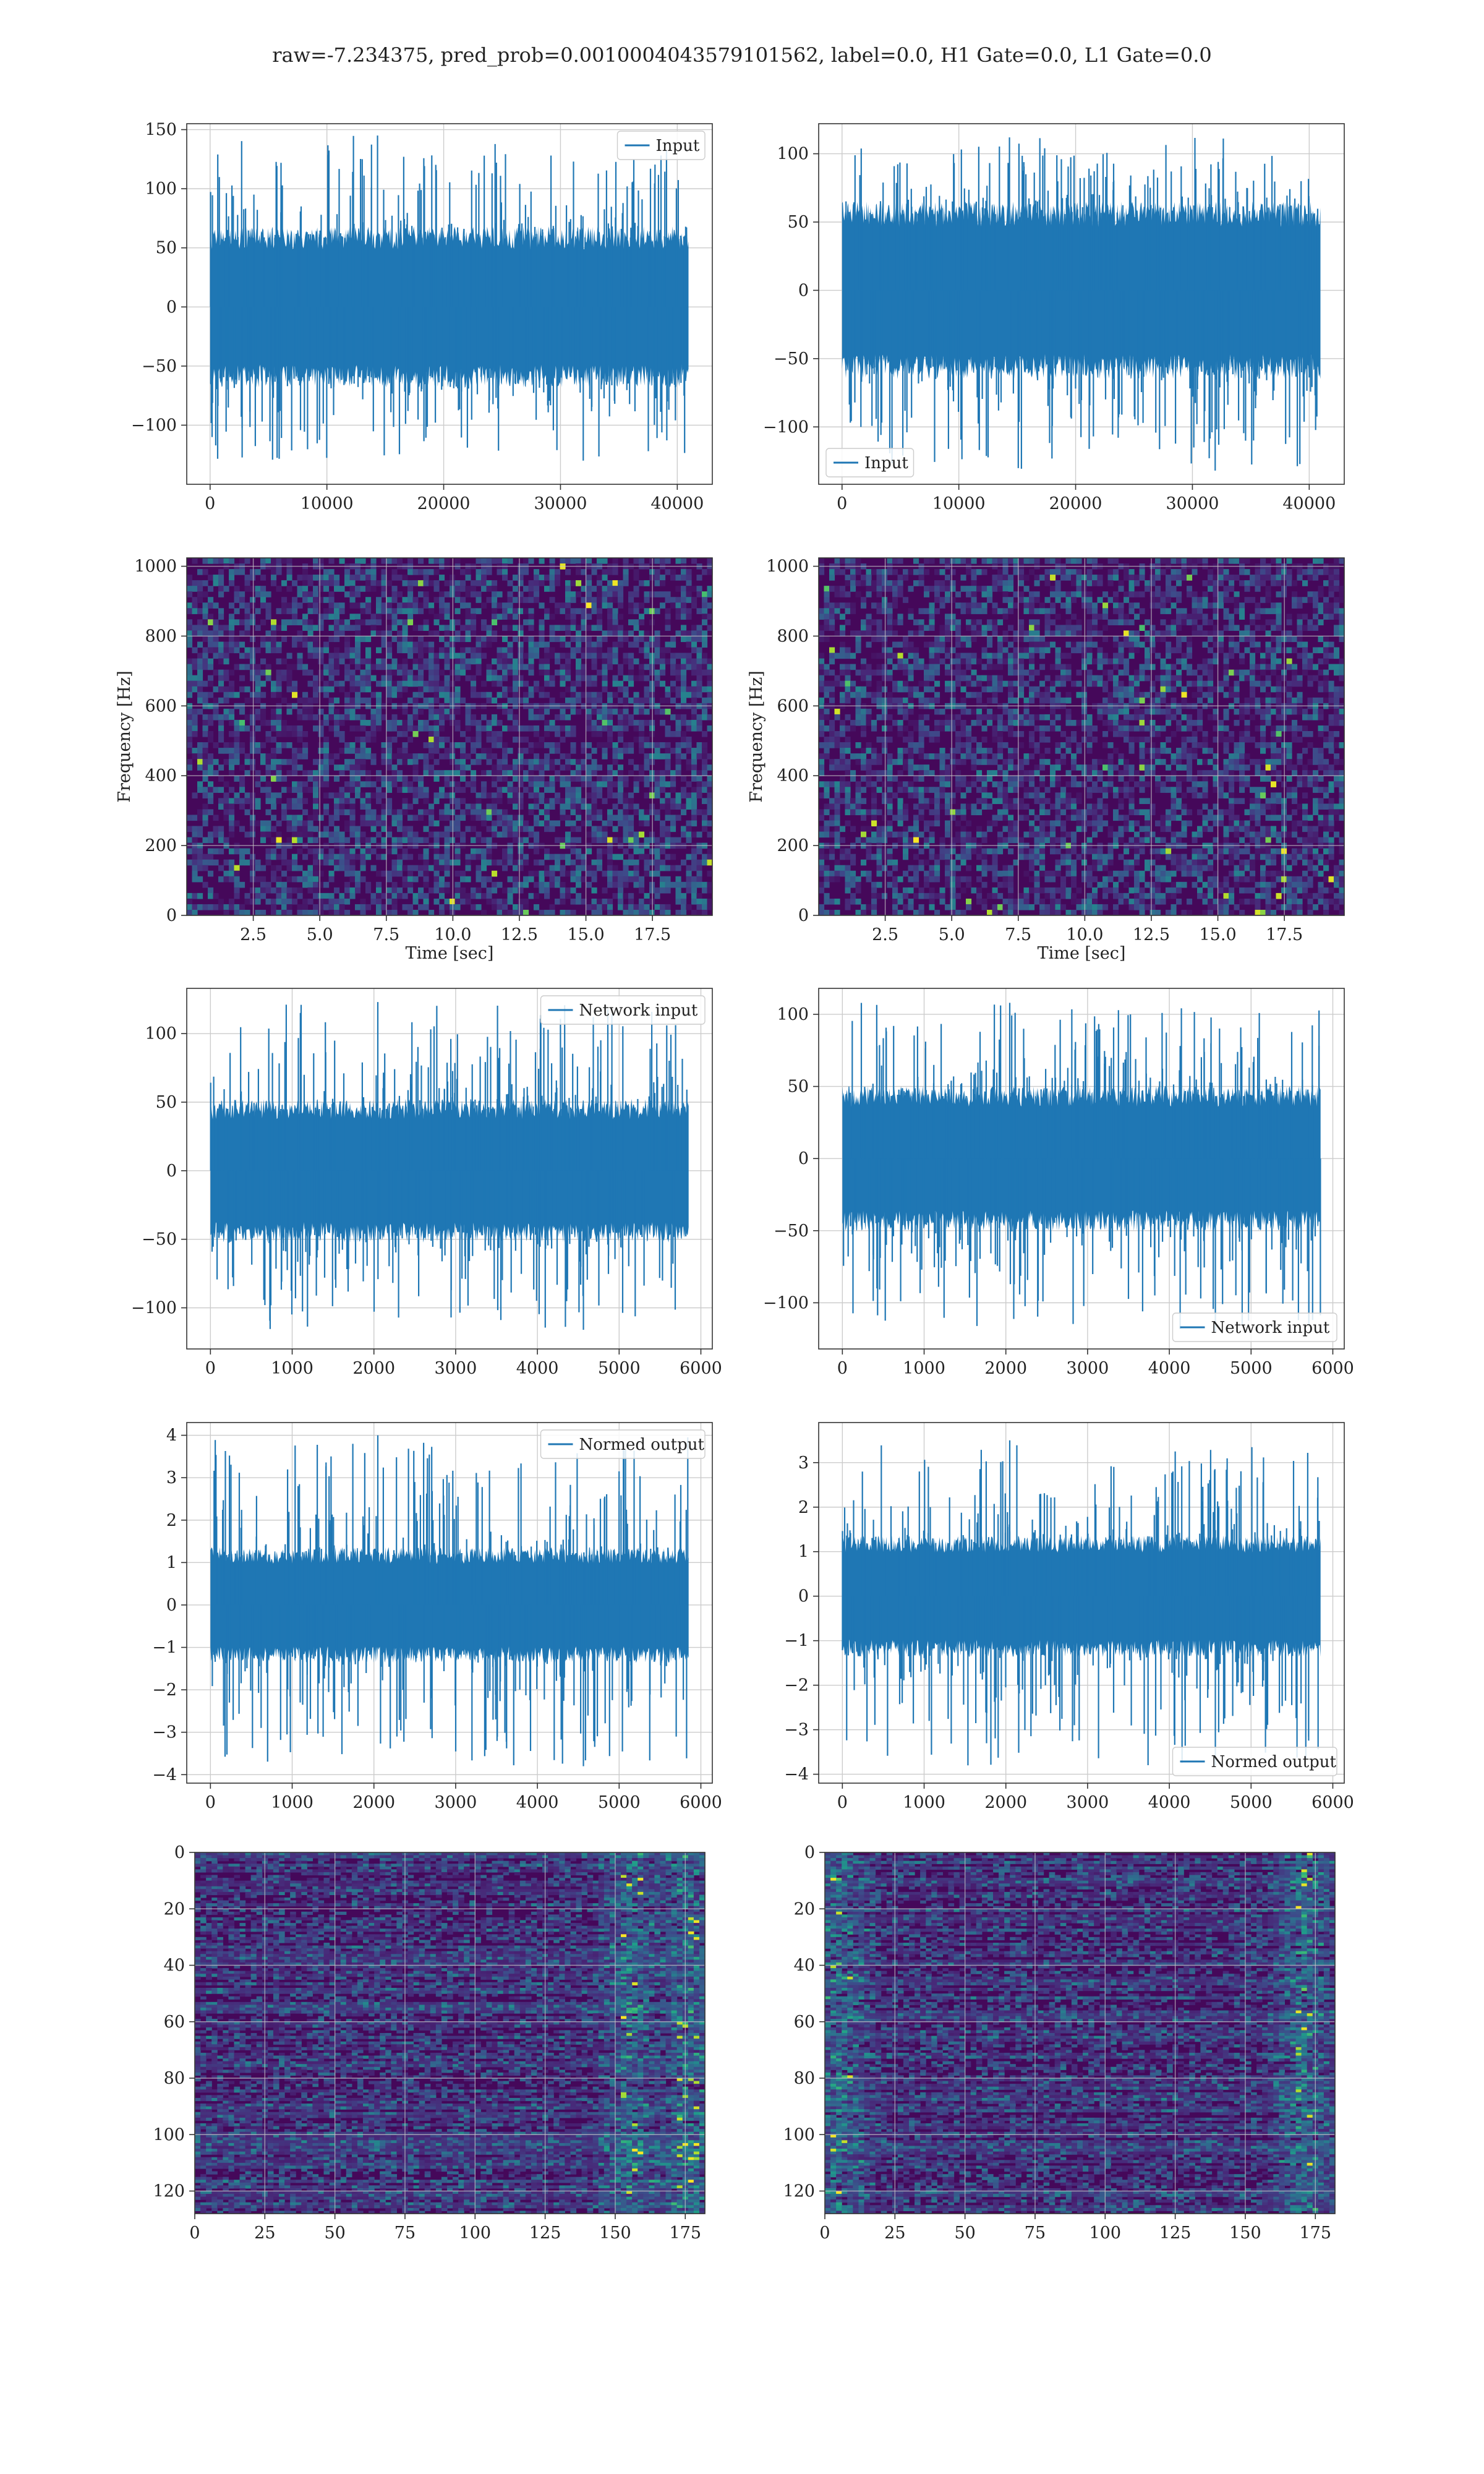 The image size is (1484, 2474). Describe the element at coordinates (450, 737) in the screenshot. I see `heatmap-cells` at that location.